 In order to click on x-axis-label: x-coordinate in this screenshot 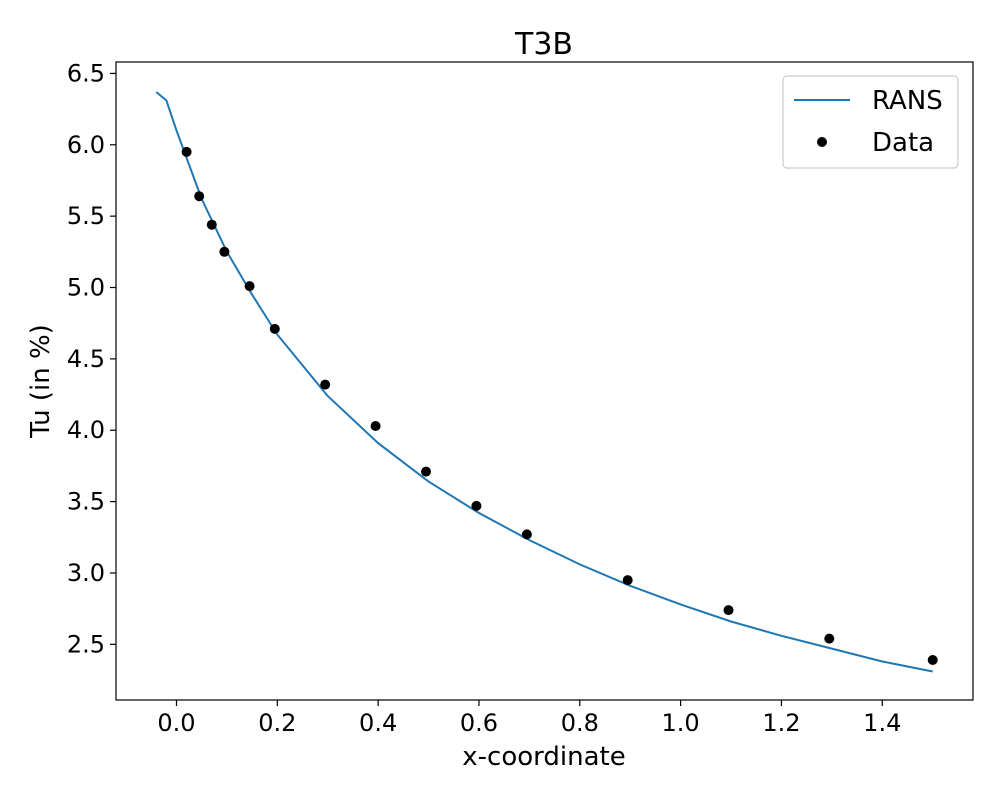, I will do `click(543, 757)`.